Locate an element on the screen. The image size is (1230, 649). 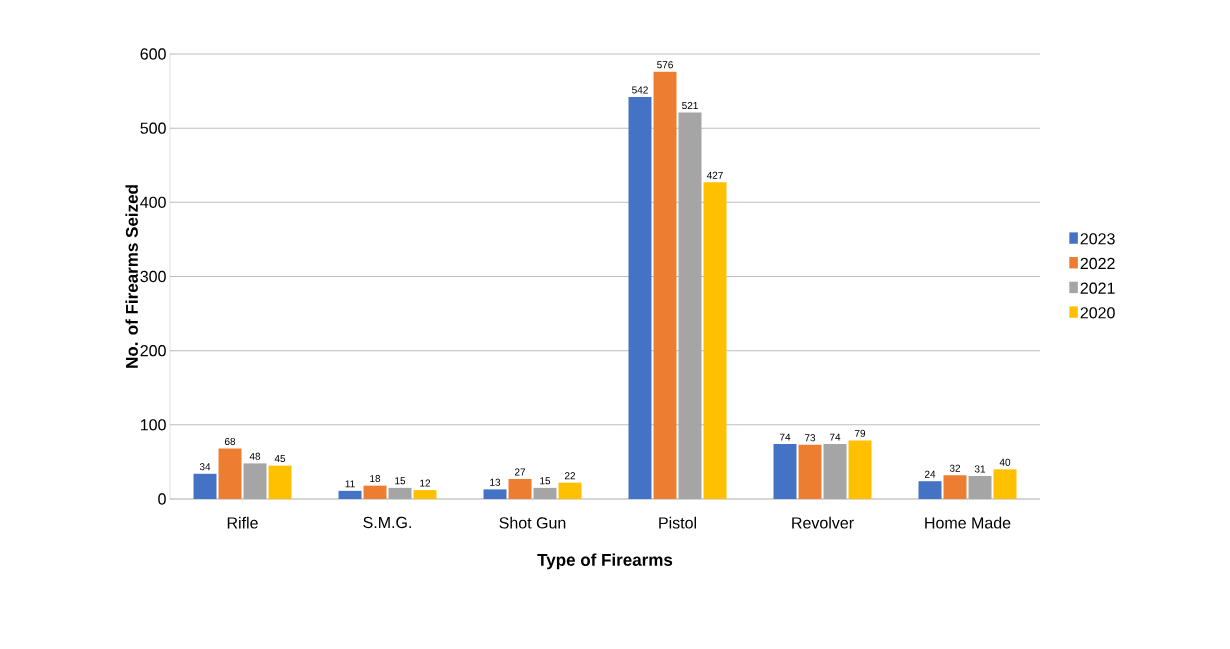
y-tick-label: 200 is located at coordinates (153, 351).